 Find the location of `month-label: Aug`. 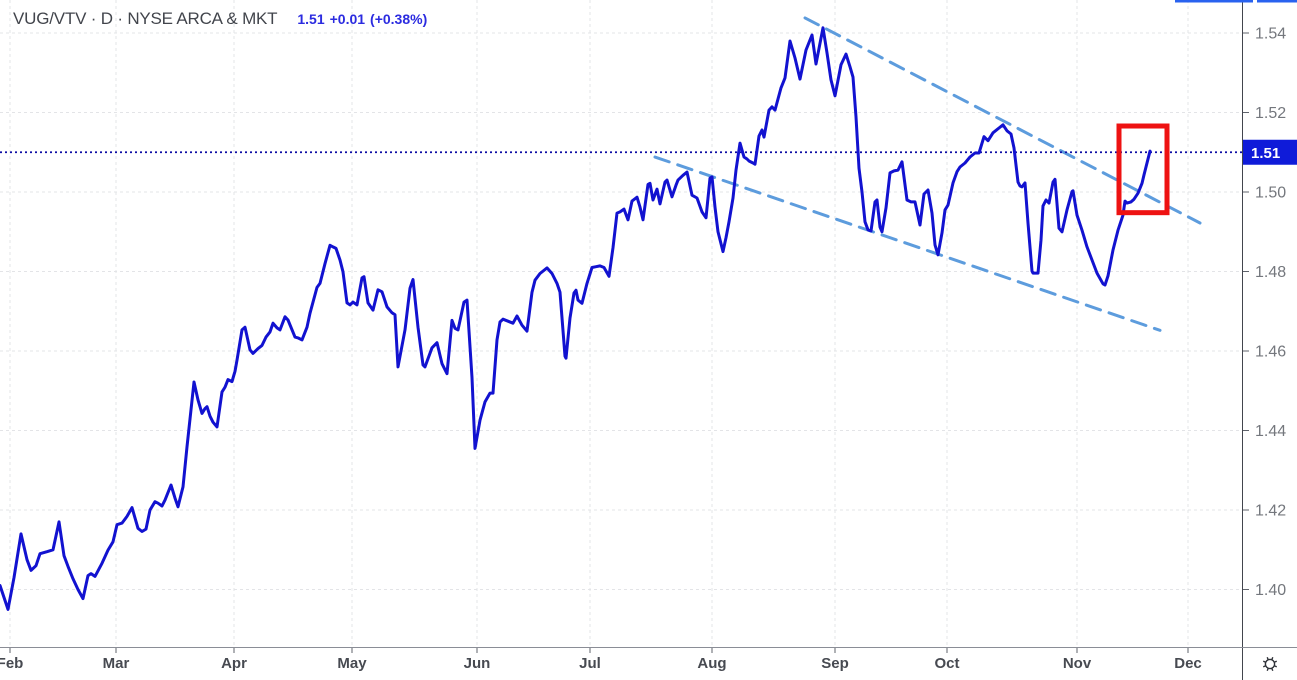

month-label: Aug is located at coordinates (711, 663).